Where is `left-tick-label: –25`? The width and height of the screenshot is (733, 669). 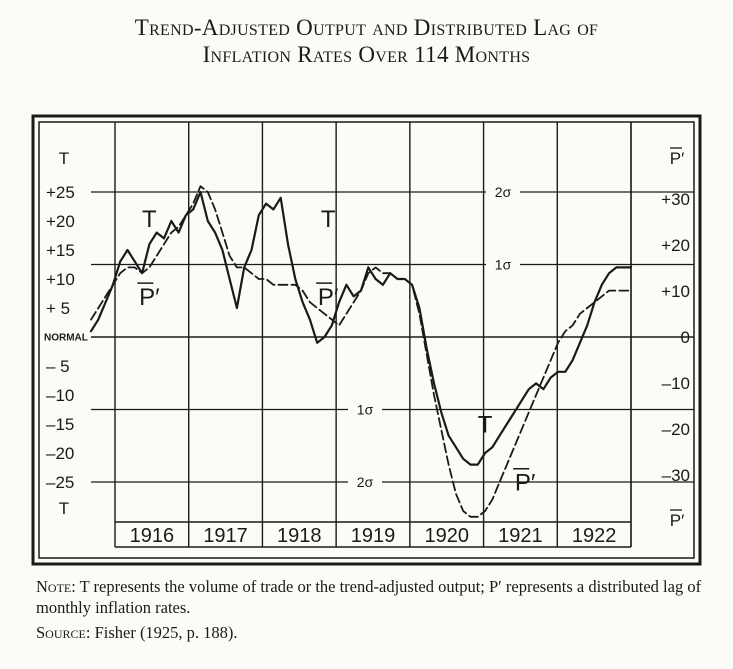 left-tick-label: –25 is located at coordinates (60, 482).